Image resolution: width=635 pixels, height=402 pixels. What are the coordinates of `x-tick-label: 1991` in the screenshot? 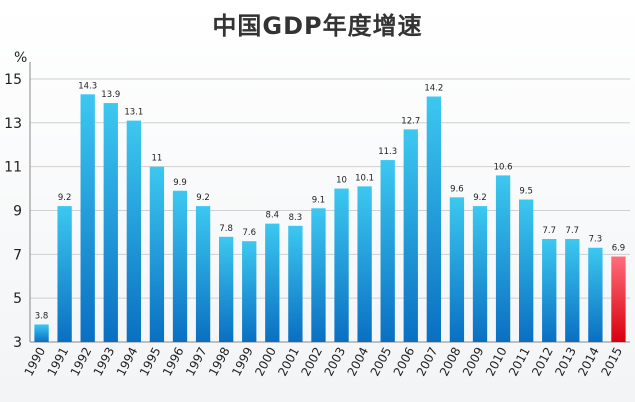 It's located at (58, 362).